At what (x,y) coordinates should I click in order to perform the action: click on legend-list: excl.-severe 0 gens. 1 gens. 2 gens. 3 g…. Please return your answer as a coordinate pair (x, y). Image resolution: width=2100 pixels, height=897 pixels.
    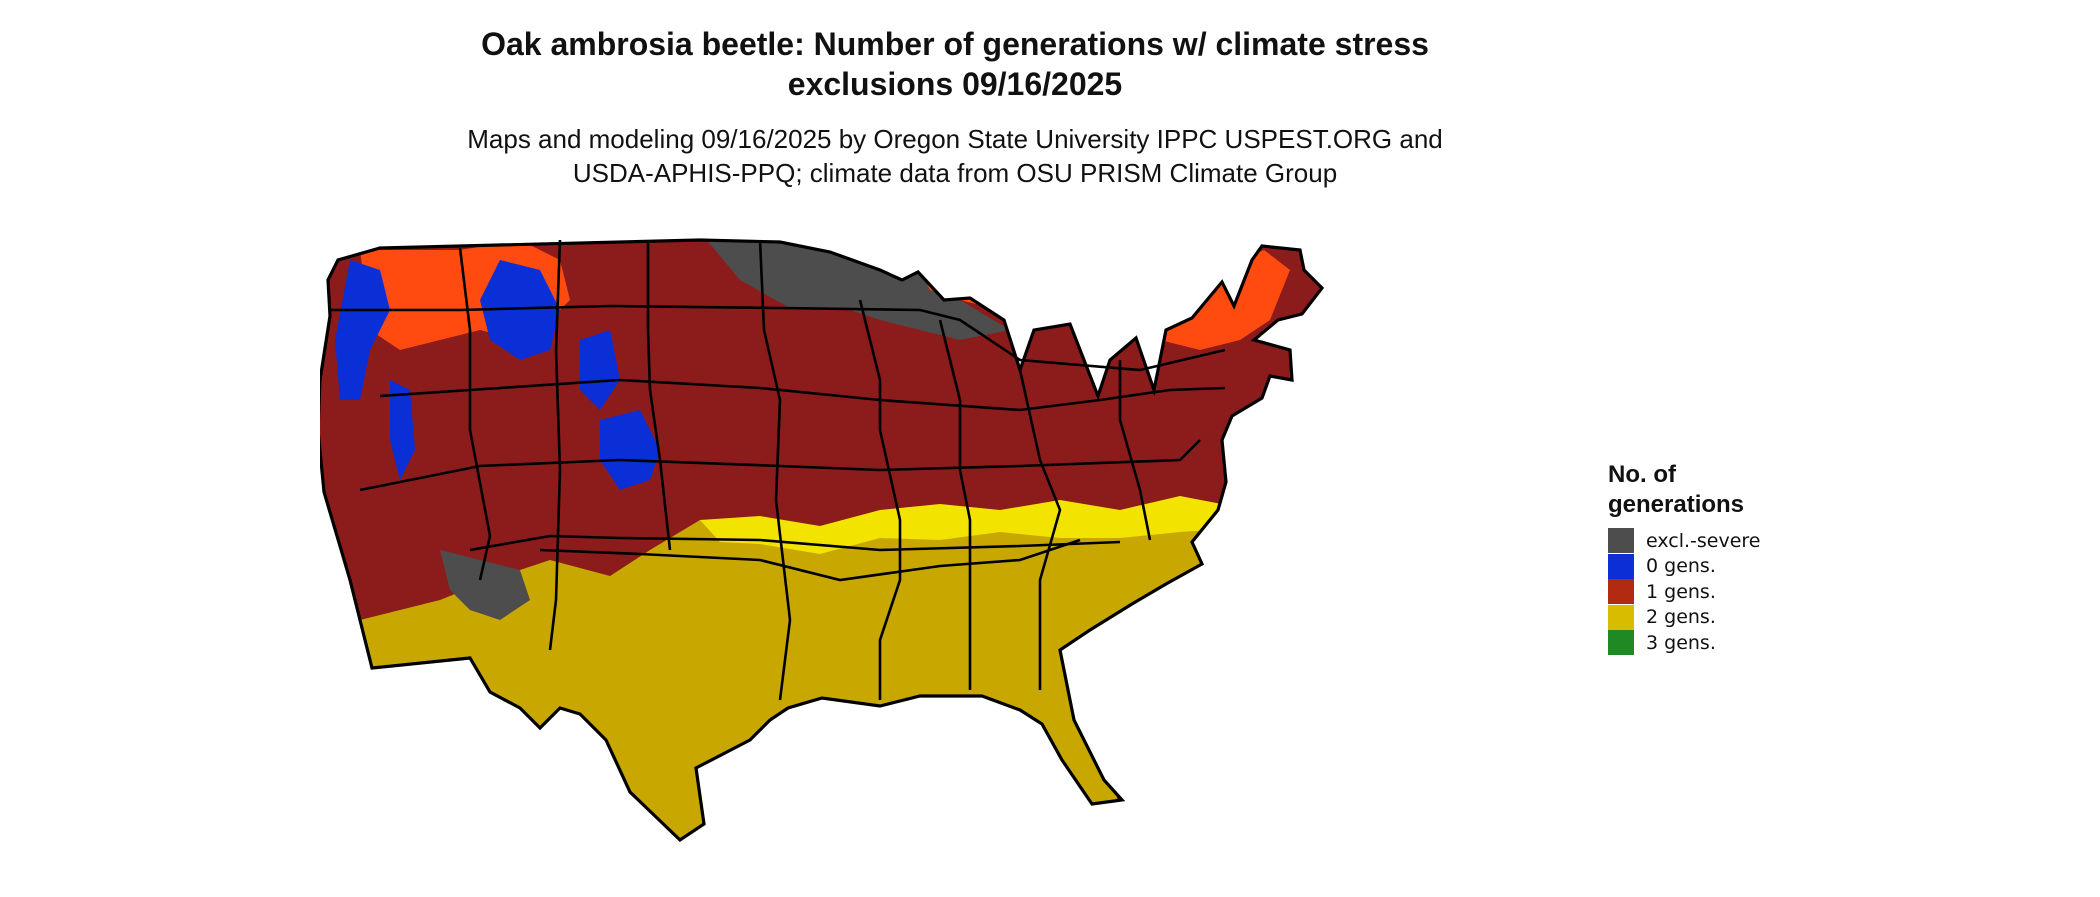
    Looking at the image, I should click on (1684, 592).